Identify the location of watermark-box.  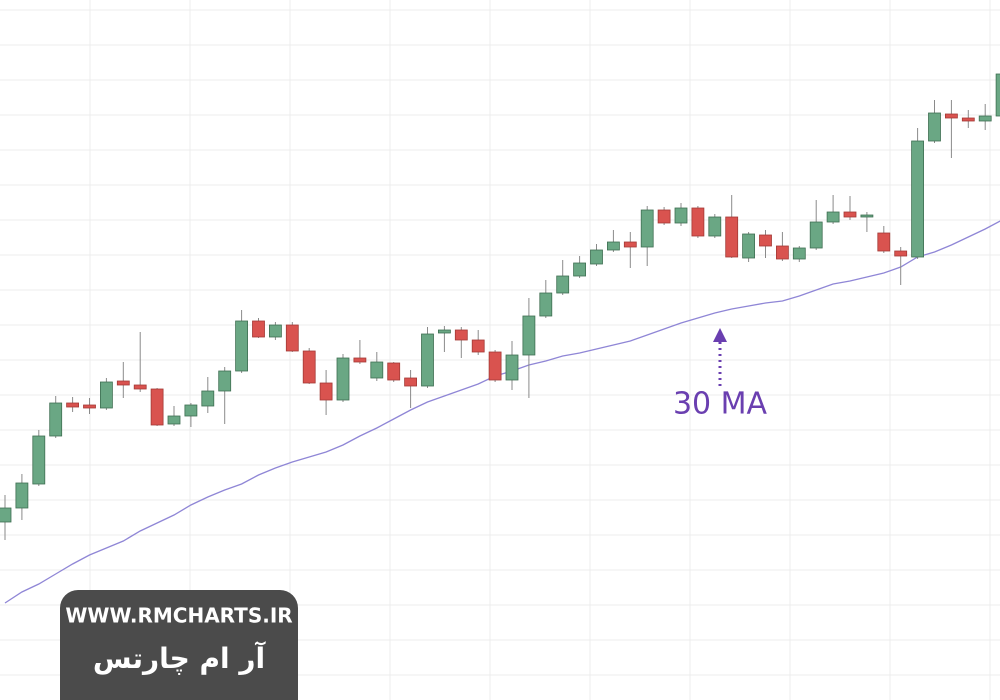
(179, 645).